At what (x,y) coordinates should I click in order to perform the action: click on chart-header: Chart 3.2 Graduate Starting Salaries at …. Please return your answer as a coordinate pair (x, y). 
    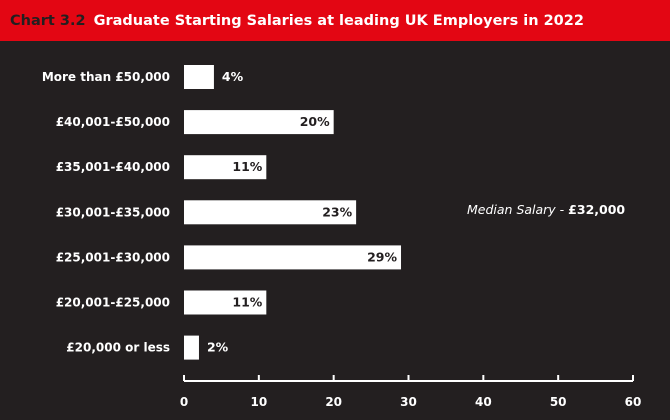
    Looking at the image, I should click on (335, 20).